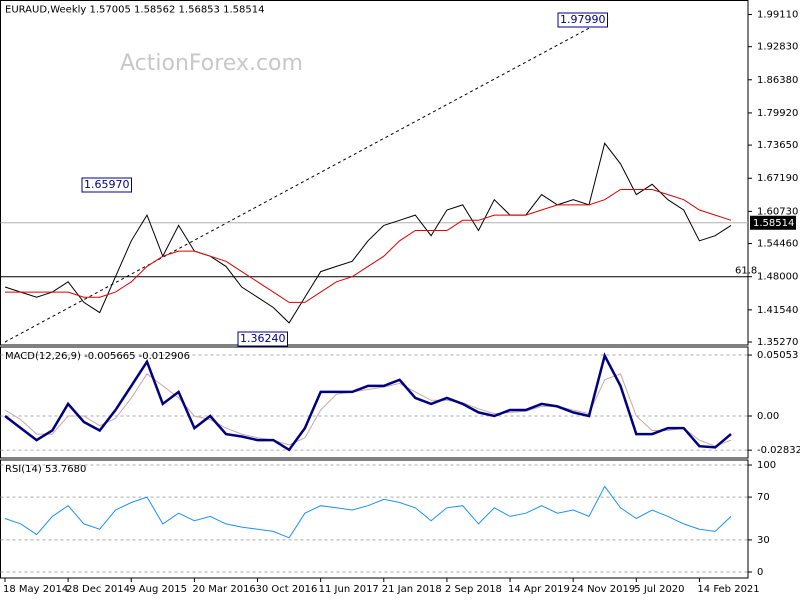 The width and height of the screenshot is (800, 600). I want to click on y-tick-label: 1.92830, so click(777, 47).